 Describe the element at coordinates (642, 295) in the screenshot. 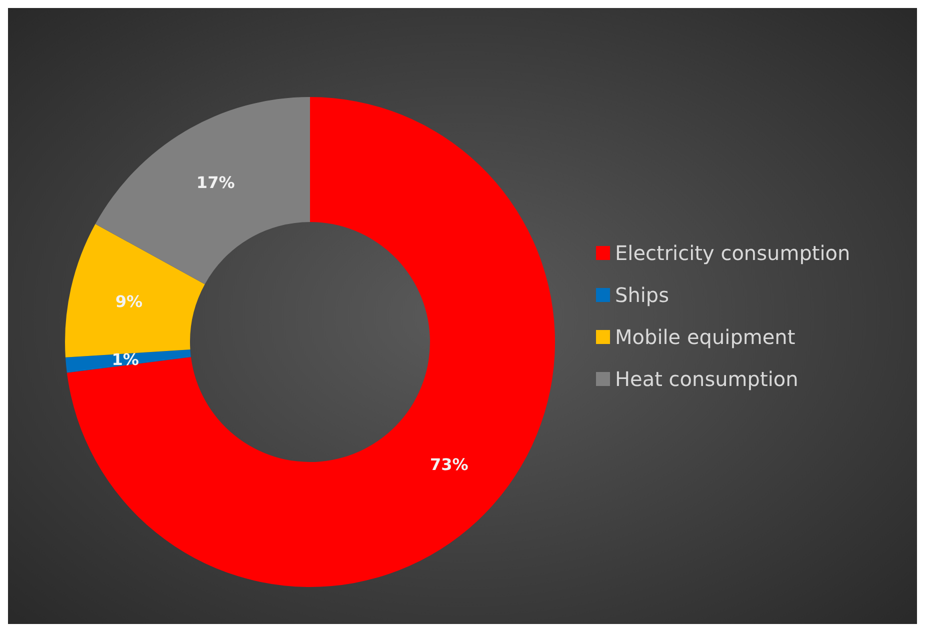

I see `legend-label: Ships` at that location.